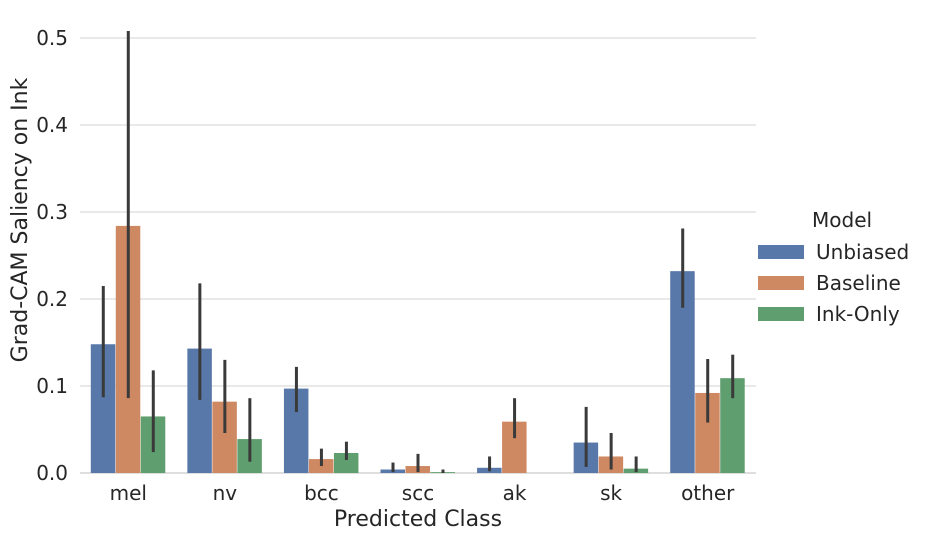 The height and width of the screenshot is (538, 943). What do you see at coordinates (52, 386) in the screenshot?
I see `y-tick-label: 0.1` at bounding box center [52, 386].